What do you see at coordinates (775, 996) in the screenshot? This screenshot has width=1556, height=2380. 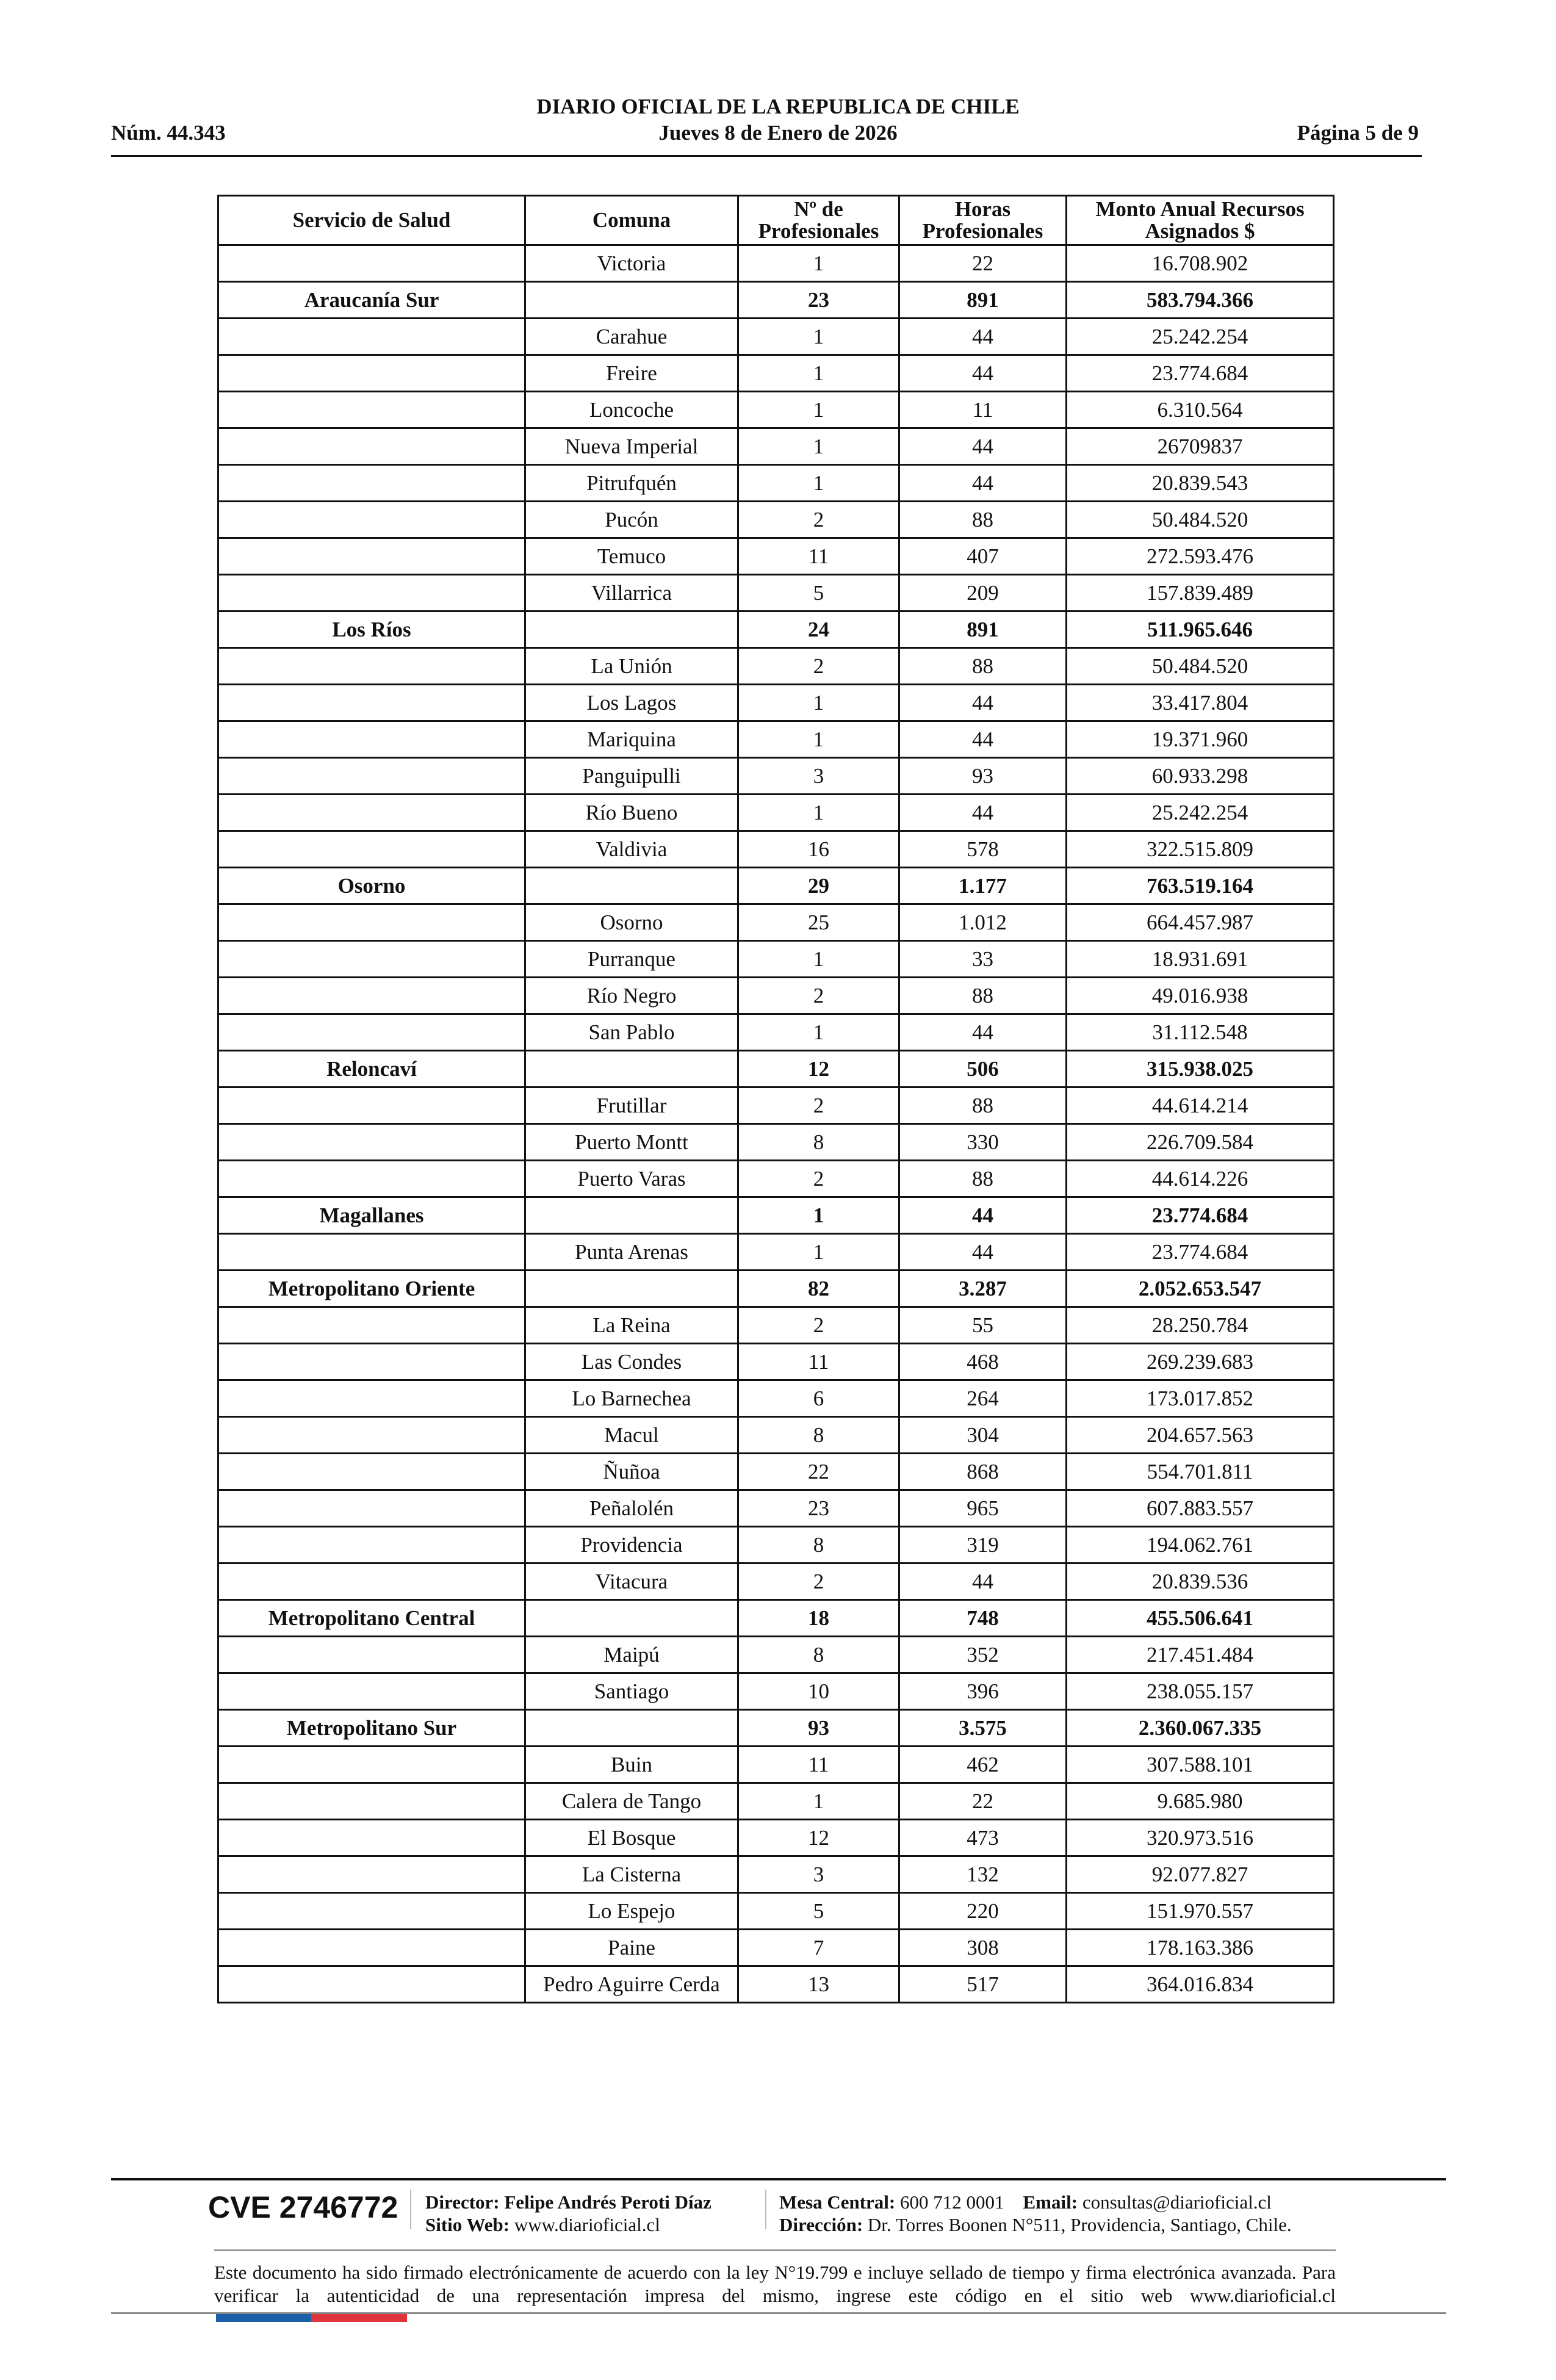 I see `table-row: Río Negro 2 88 49.016.938` at bounding box center [775, 996].